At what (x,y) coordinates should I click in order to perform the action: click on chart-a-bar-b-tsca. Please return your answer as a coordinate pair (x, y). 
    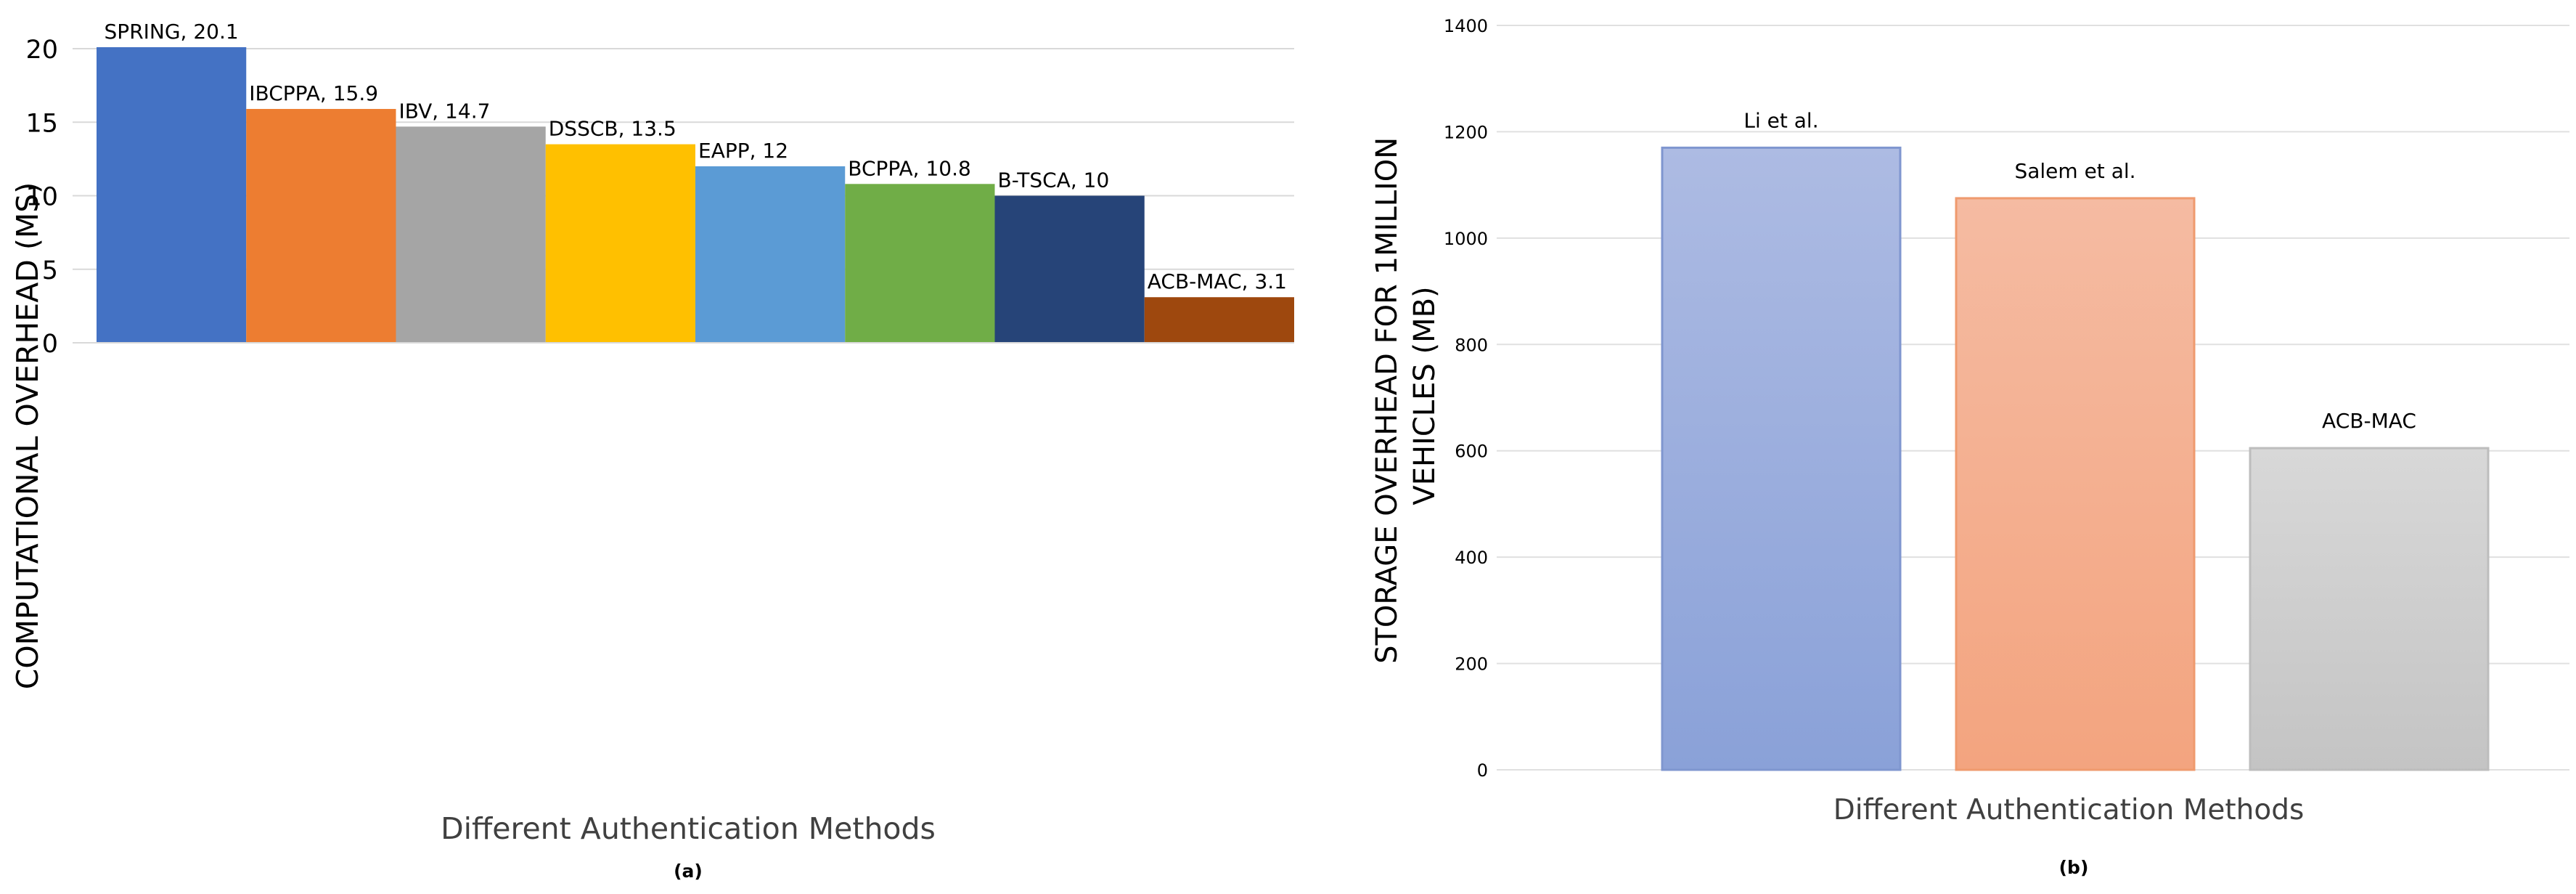
    Looking at the image, I should click on (1069, 269).